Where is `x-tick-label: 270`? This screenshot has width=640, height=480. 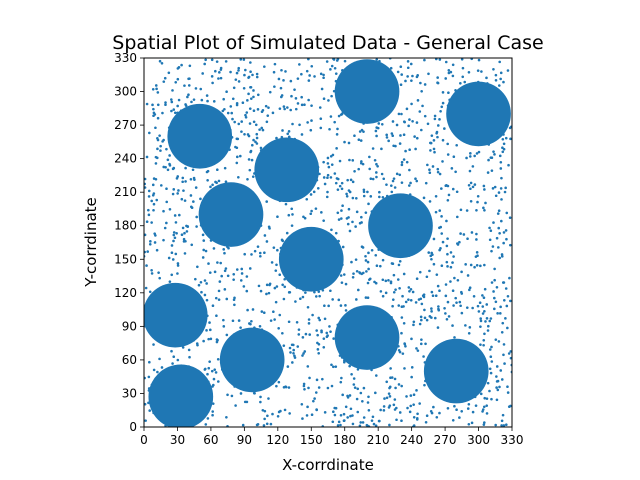 x-tick-label: 270 is located at coordinates (445, 440).